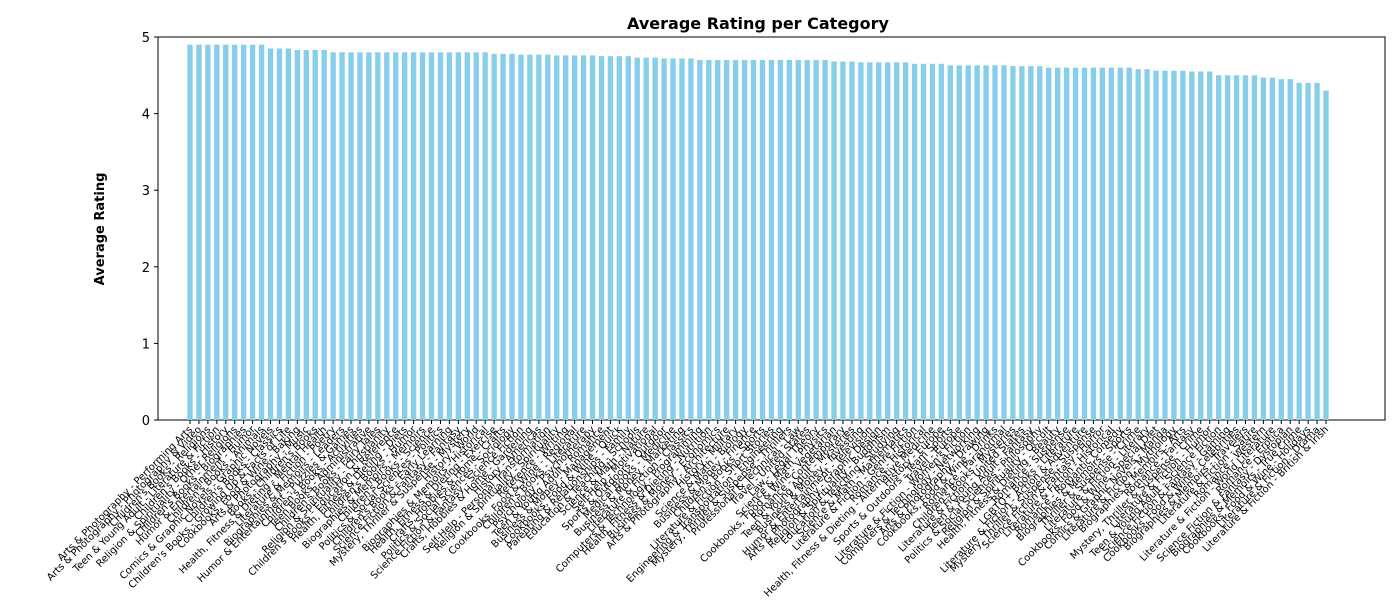 The image size is (1400, 600). What do you see at coordinates (100, 229) in the screenshot?
I see `y-axis-label: Average Rating` at bounding box center [100, 229].